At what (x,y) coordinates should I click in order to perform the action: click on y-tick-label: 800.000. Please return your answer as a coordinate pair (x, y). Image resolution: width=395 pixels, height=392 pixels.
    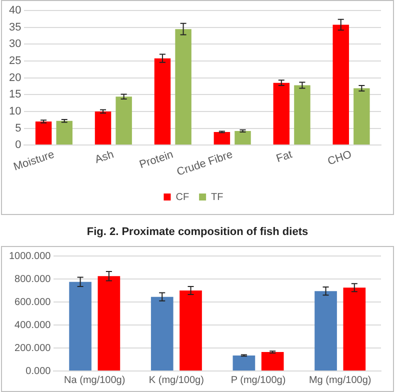
    Looking at the image, I should click on (33, 279).